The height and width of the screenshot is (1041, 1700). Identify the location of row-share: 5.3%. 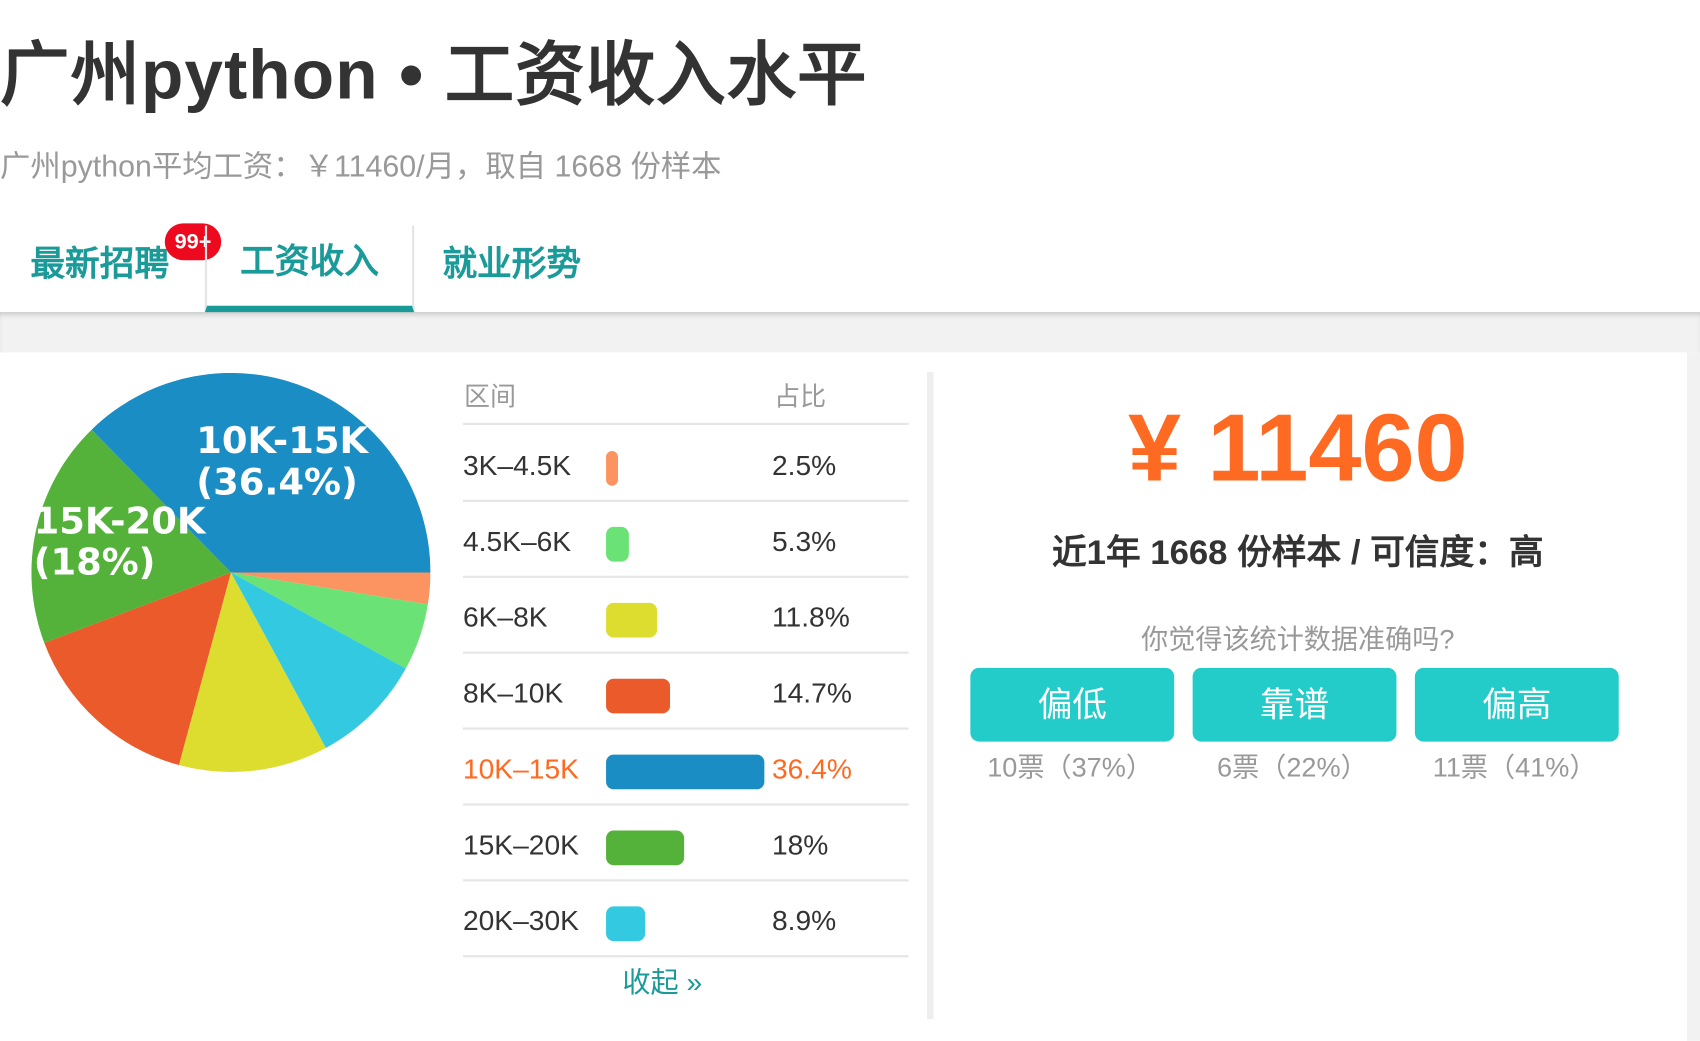
(804, 541).